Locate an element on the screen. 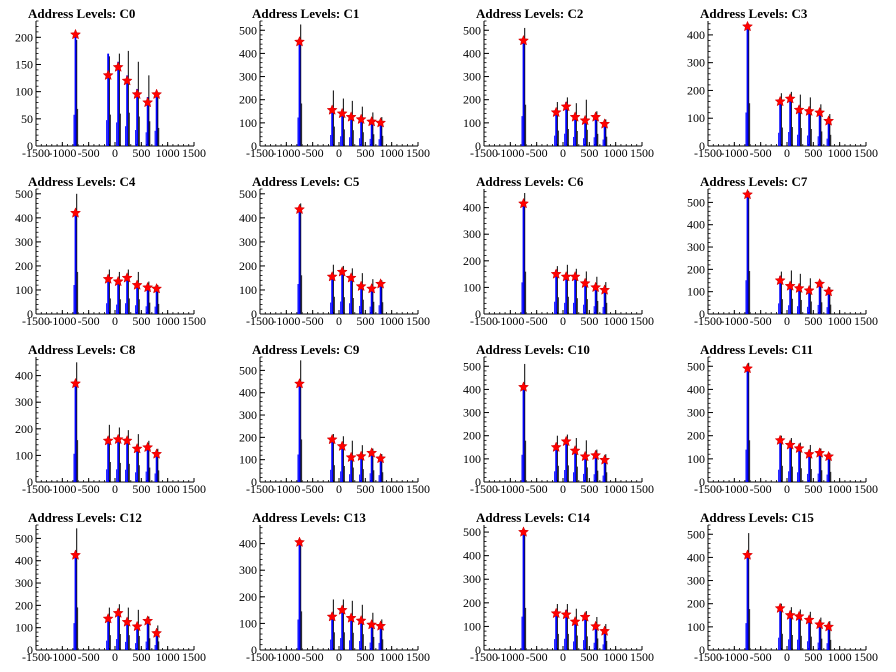 This screenshot has height=672, width=896. chart-title: Address Levels: C8 is located at coordinates (82, 349).